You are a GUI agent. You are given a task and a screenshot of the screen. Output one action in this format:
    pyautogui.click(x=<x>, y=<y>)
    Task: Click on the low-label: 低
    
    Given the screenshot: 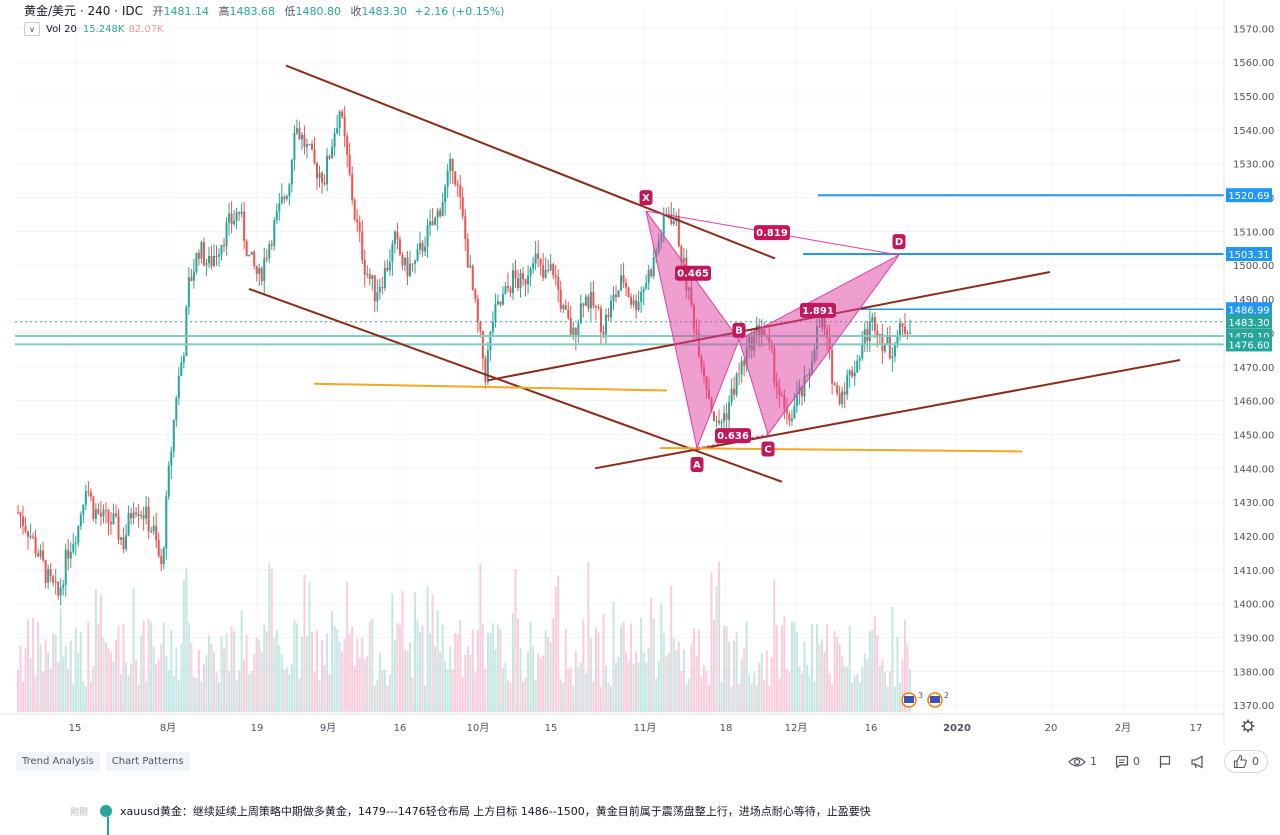 What is the action you would take?
    pyautogui.click(x=290, y=11)
    